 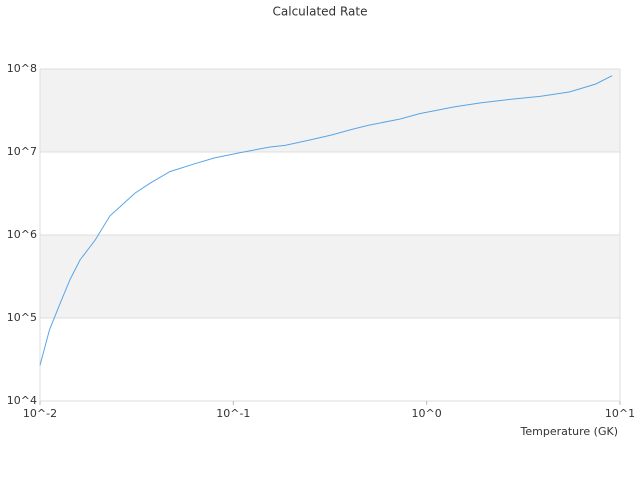 I want to click on x-tick-label: 10^1, so click(x=620, y=413).